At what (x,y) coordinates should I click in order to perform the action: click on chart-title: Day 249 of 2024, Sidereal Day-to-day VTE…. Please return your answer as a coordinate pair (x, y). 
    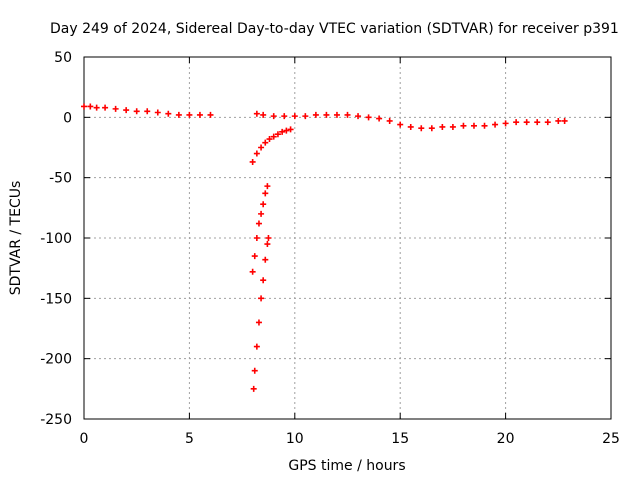
    Looking at the image, I should click on (334, 29).